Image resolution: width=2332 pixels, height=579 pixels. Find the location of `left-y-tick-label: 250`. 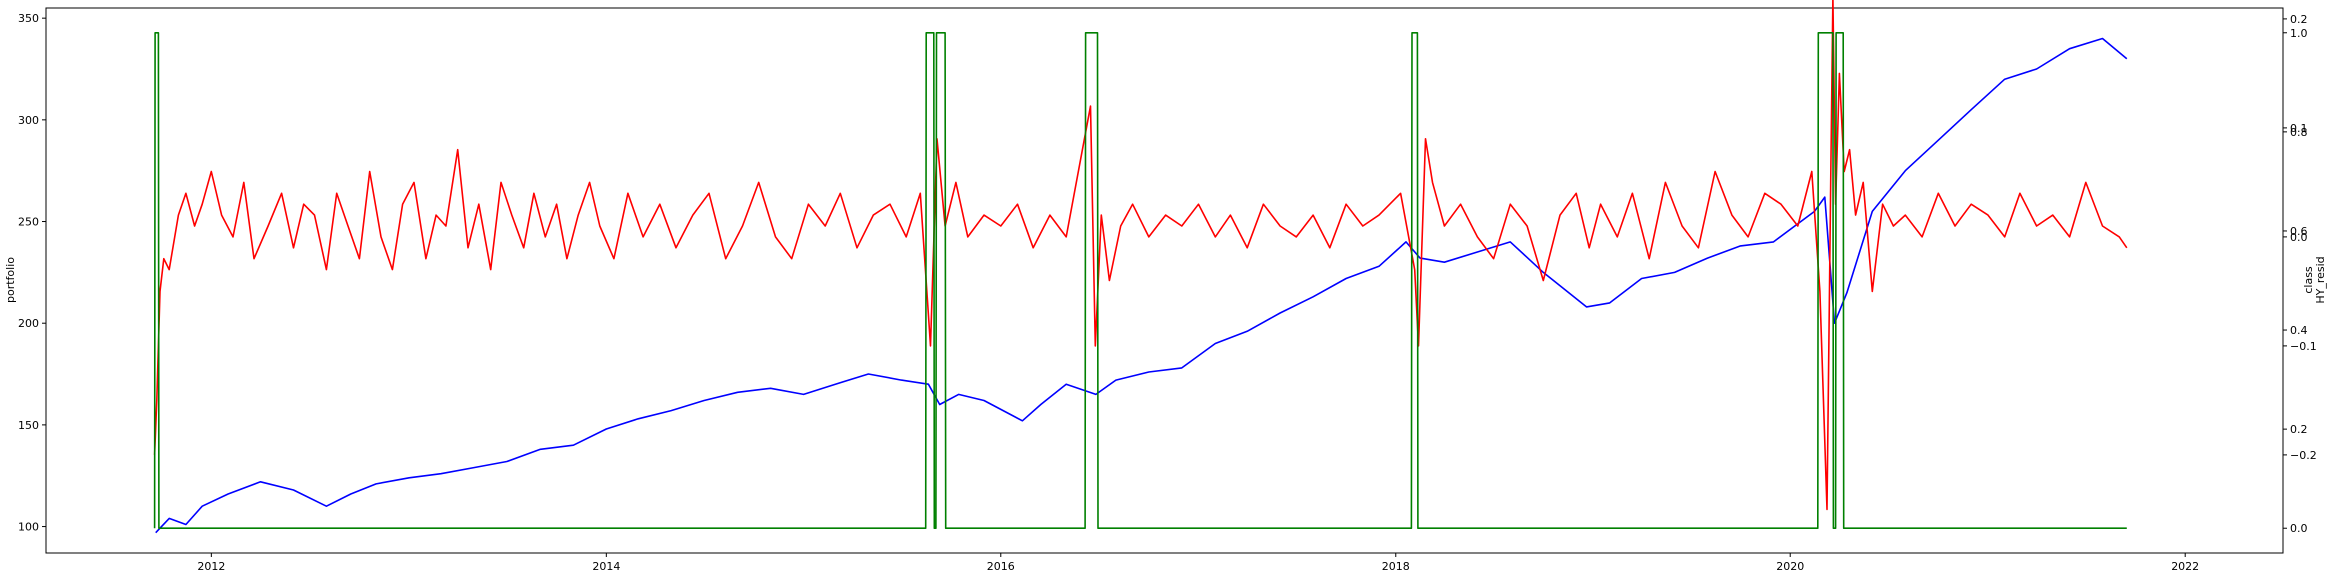

left-y-tick-label: 250 is located at coordinates (28, 222).